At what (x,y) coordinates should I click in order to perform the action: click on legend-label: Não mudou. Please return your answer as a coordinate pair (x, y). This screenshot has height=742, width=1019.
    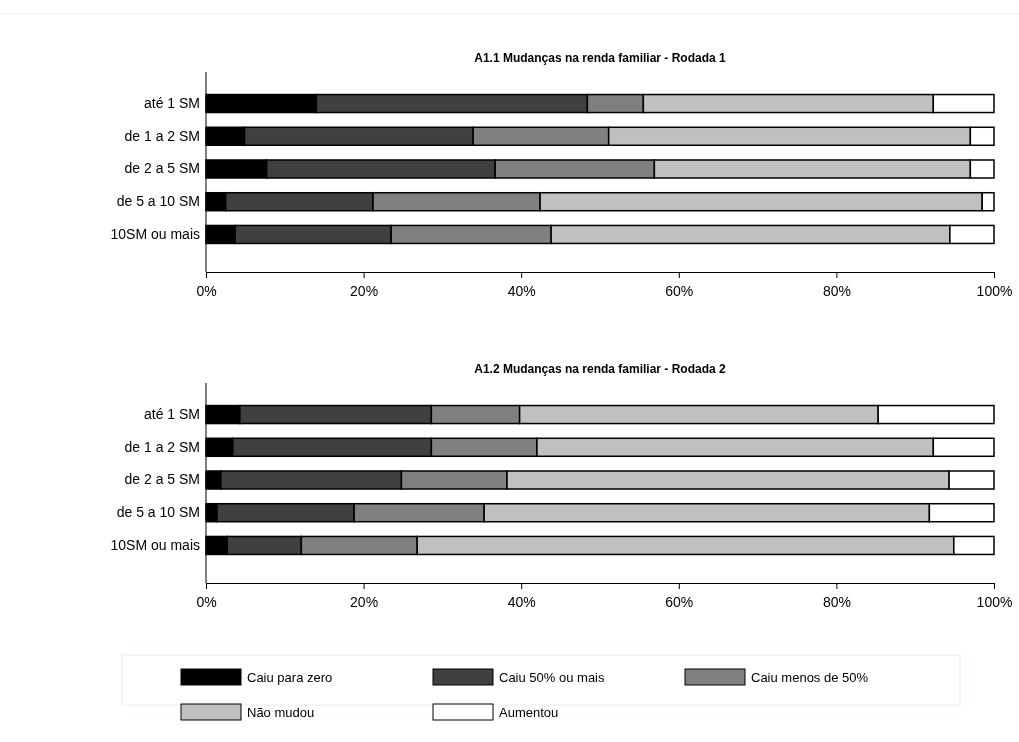
    Looking at the image, I should click on (281, 712).